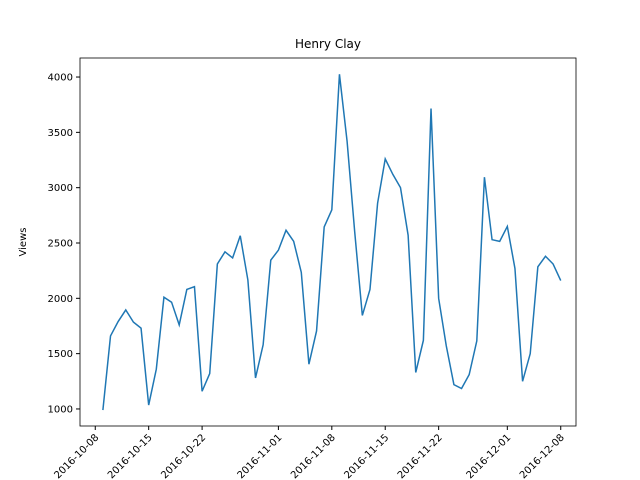 The height and width of the screenshot is (480, 640). What do you see at coordinates (60, 78) in the screenshot?
I see `y-tick-label: 4000` at bounding box center [60, 78].